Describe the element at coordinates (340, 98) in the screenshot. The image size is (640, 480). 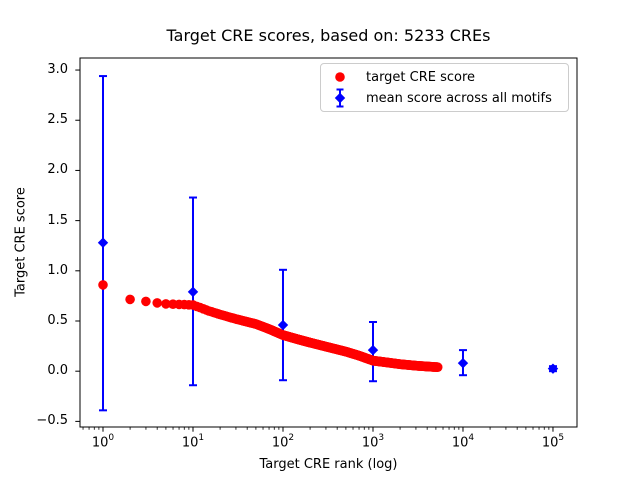
I see `legend-marker-diamond-errorbar` at that location.